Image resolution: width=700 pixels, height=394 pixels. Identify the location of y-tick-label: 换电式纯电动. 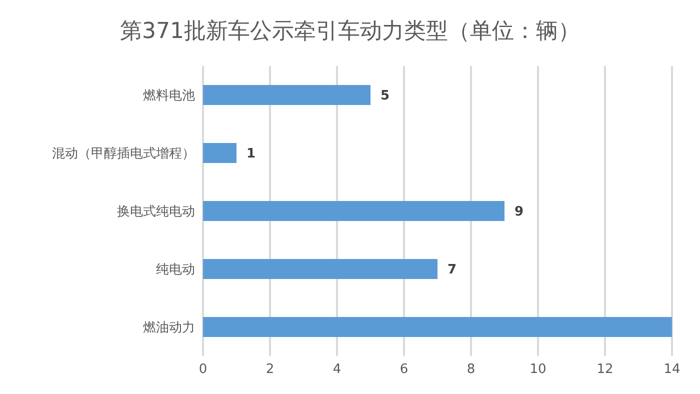
(156, 212).